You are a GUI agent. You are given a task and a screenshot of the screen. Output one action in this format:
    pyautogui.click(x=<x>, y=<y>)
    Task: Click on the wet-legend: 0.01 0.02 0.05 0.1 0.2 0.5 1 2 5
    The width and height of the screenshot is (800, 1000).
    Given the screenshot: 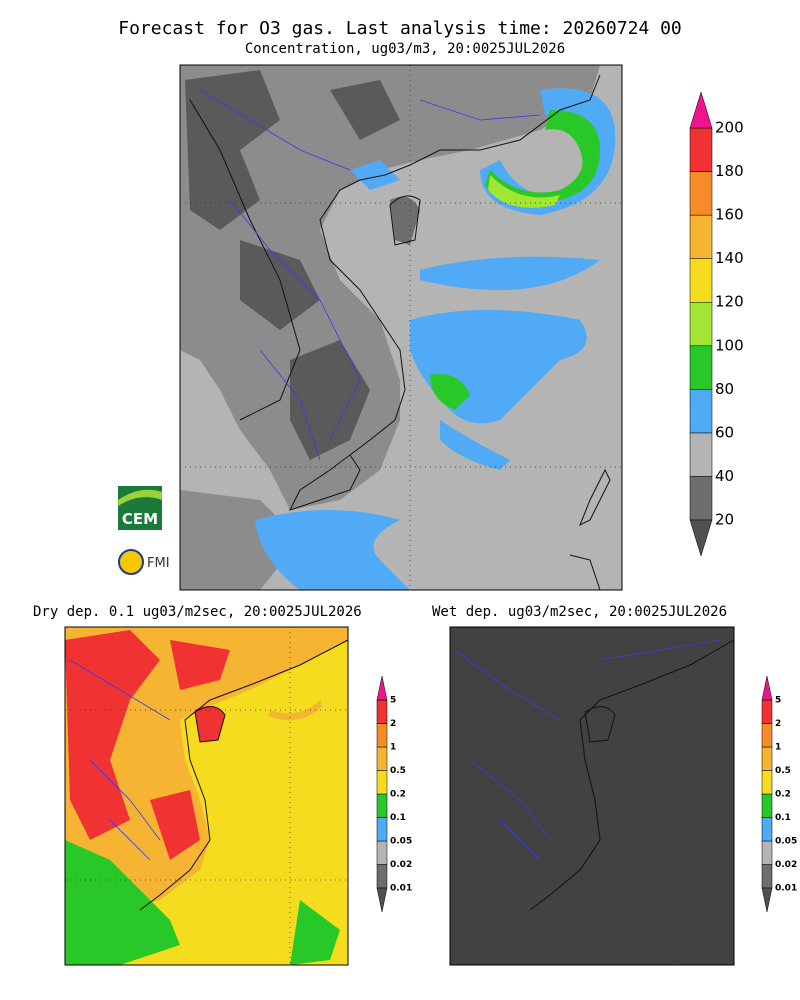 What is the action you would take?
    pyautogui.click(x=779, y=794)
    